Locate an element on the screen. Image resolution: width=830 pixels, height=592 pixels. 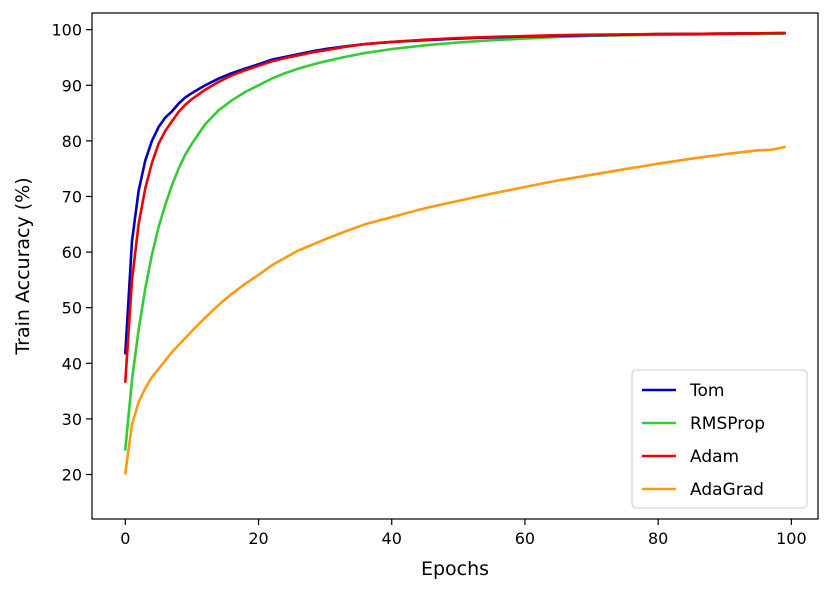
x-tick-label: 20 is located at coordinates (258, 538).